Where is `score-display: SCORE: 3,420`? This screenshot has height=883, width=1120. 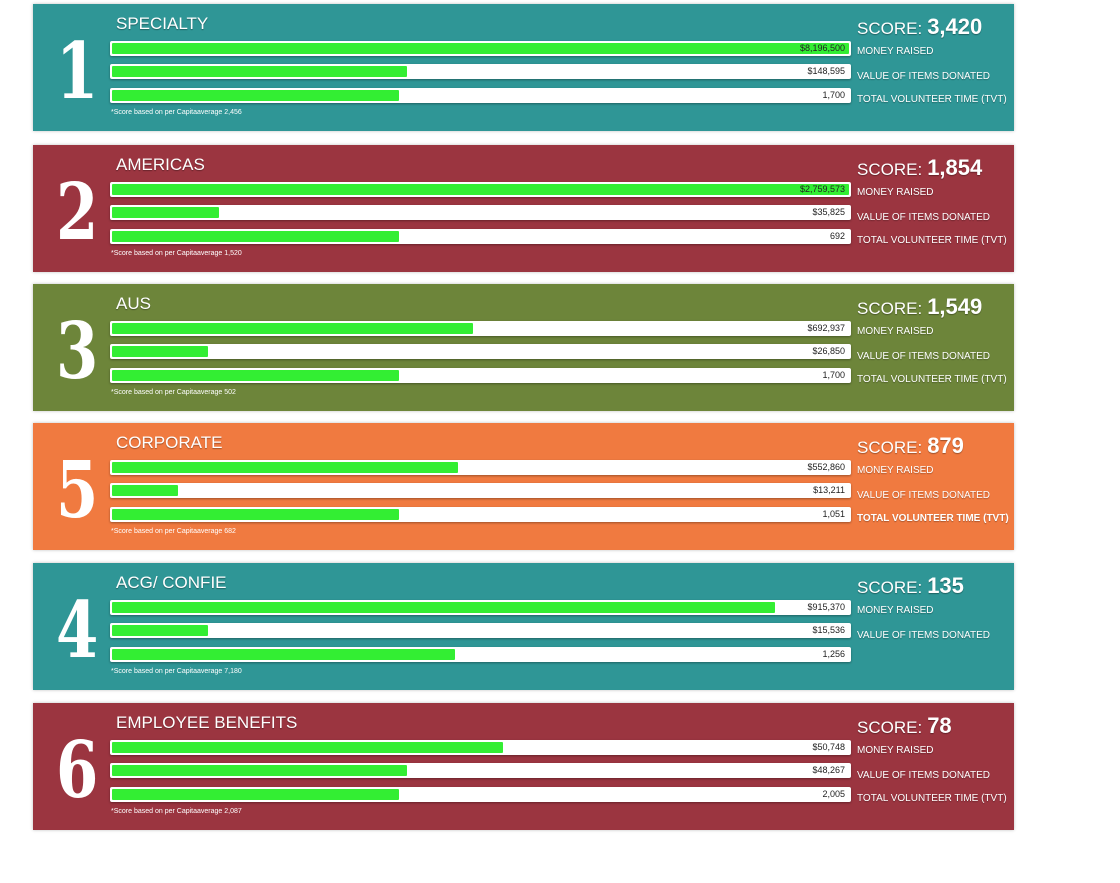 score-display: SCORE: 3,420 is located at coordinates (919, 27).